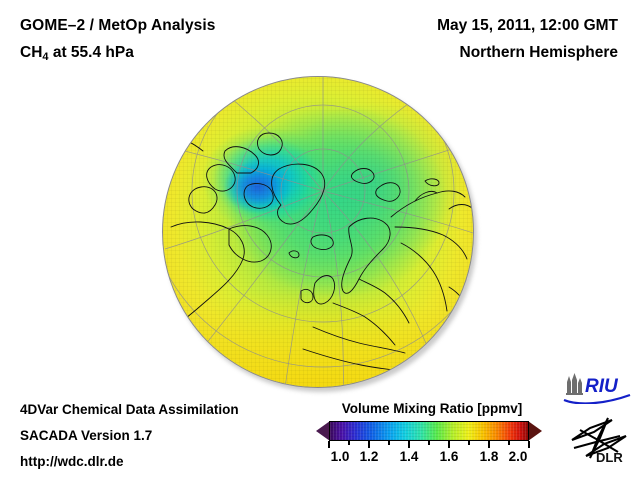  I want to click on title-instrument: GOME–2 / MetOp Analysis, so click(118, 25).